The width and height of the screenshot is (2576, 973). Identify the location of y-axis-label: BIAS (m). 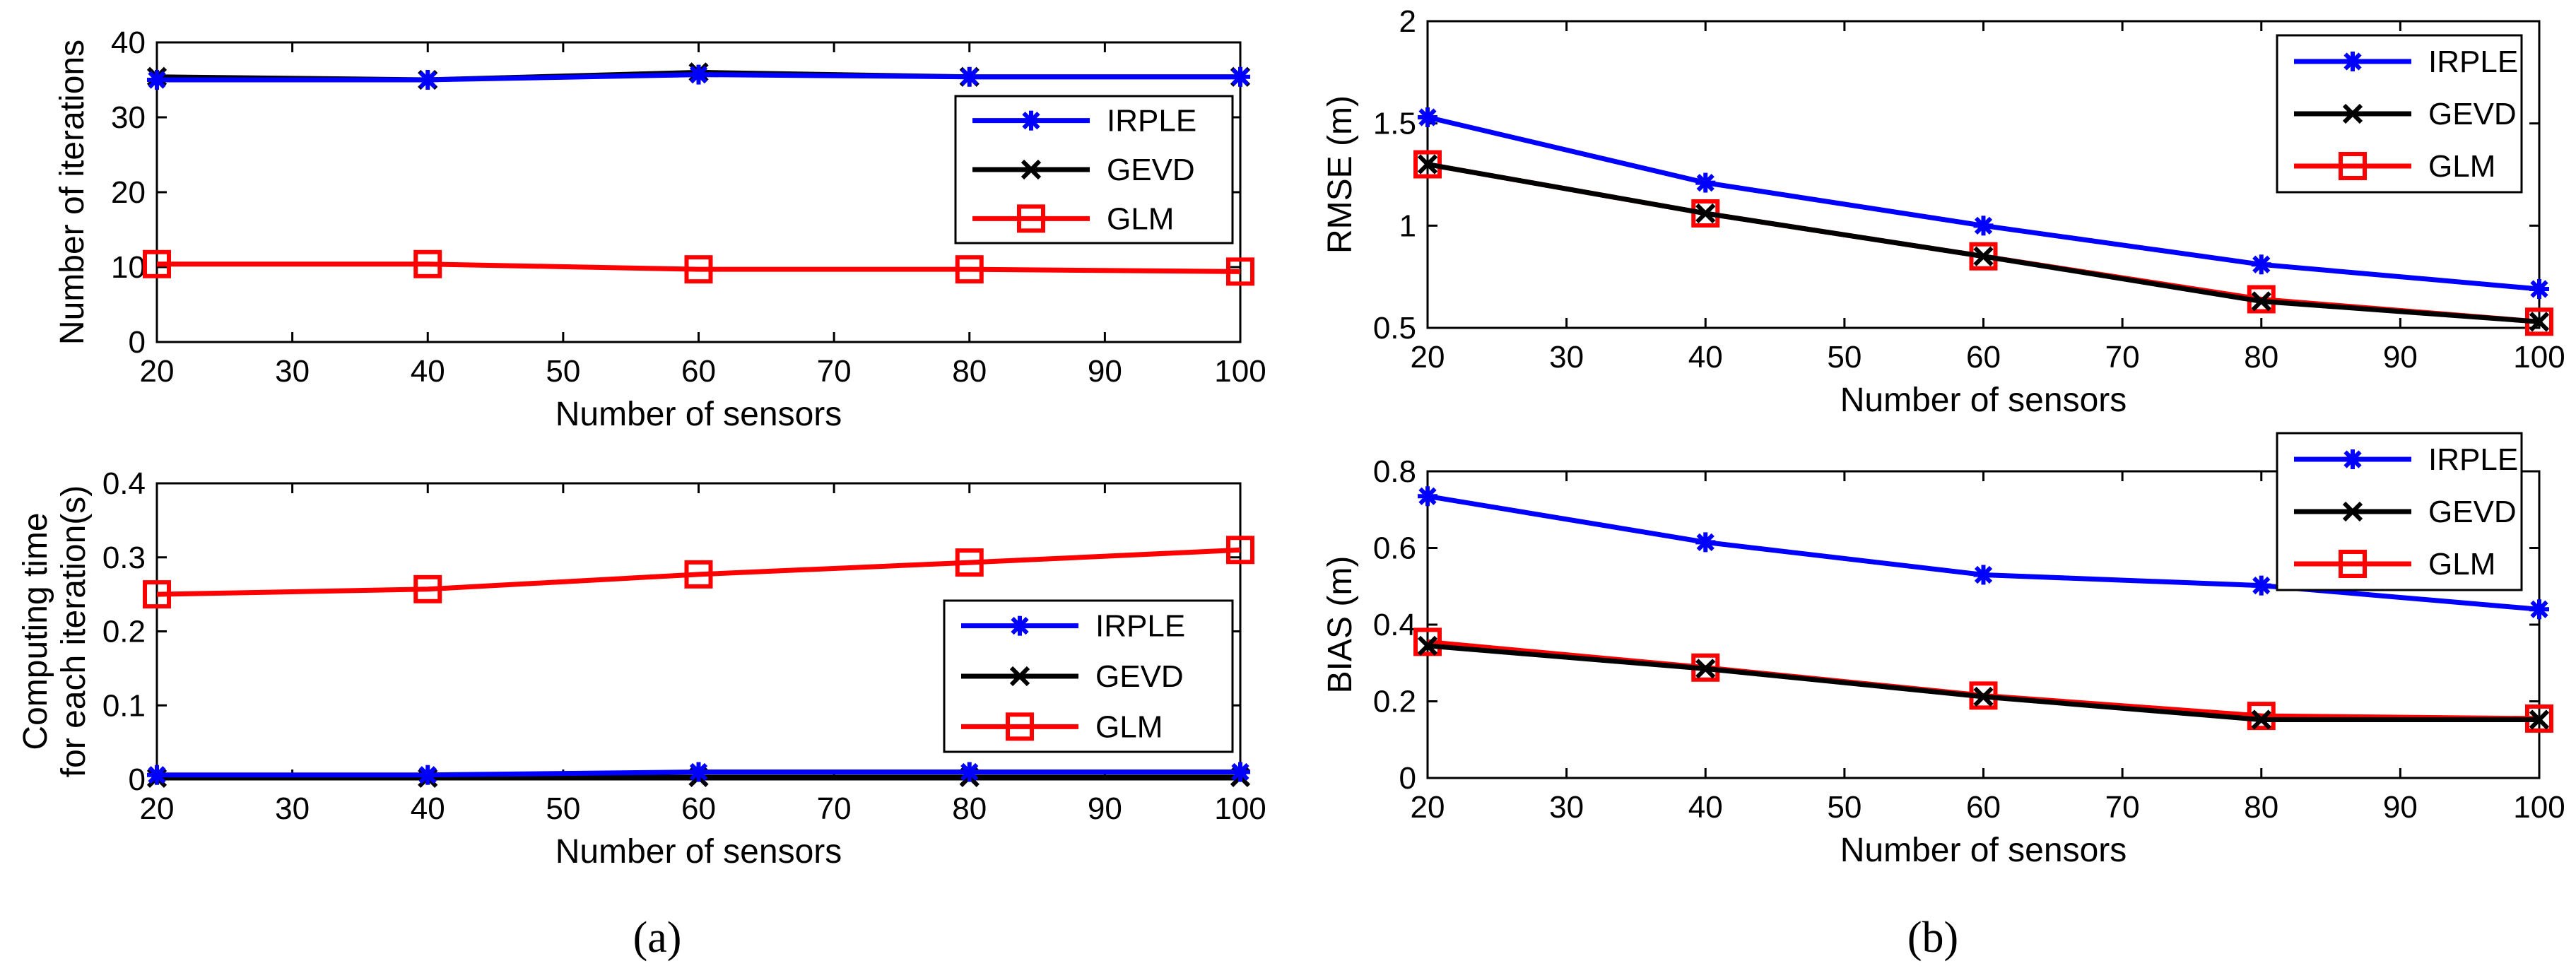
(1340, 625).